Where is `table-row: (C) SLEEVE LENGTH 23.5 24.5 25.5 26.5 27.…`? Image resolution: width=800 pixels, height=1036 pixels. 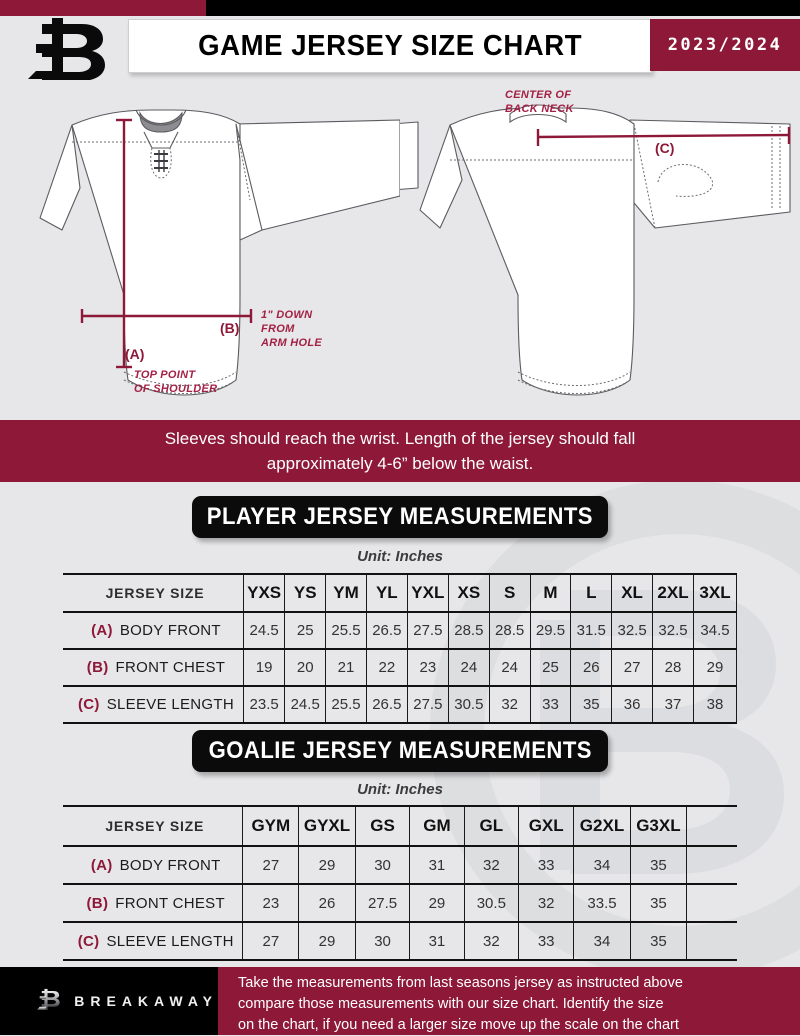
table-row: (C) SLEEVE LENGTH 23.5 24.5 25.5 26.5 27.… is located at coordinates (400, 704).